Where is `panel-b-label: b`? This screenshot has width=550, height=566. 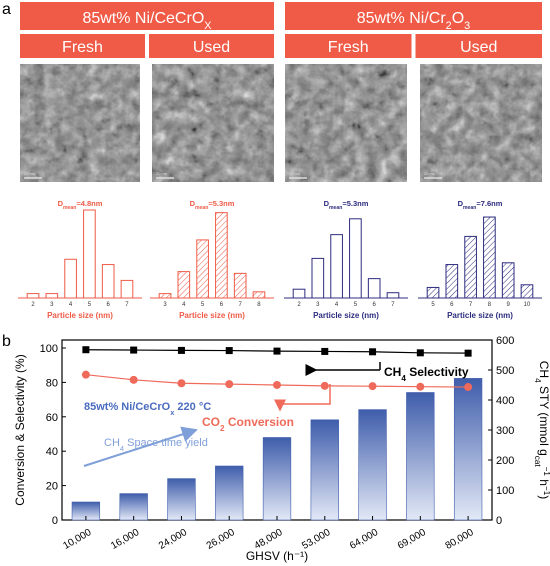 panel-b-label: b is located at coordinates (6, 341).